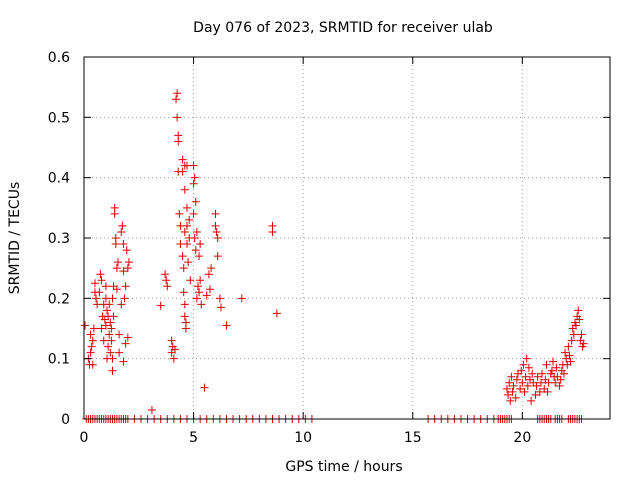 Image resolution: width=640 pixels, height=480 pixels. What do you see at coordinates (59, 179) in the screenshot?
I see `y-tick-label: 0.4` at bounding box center [59, 179].